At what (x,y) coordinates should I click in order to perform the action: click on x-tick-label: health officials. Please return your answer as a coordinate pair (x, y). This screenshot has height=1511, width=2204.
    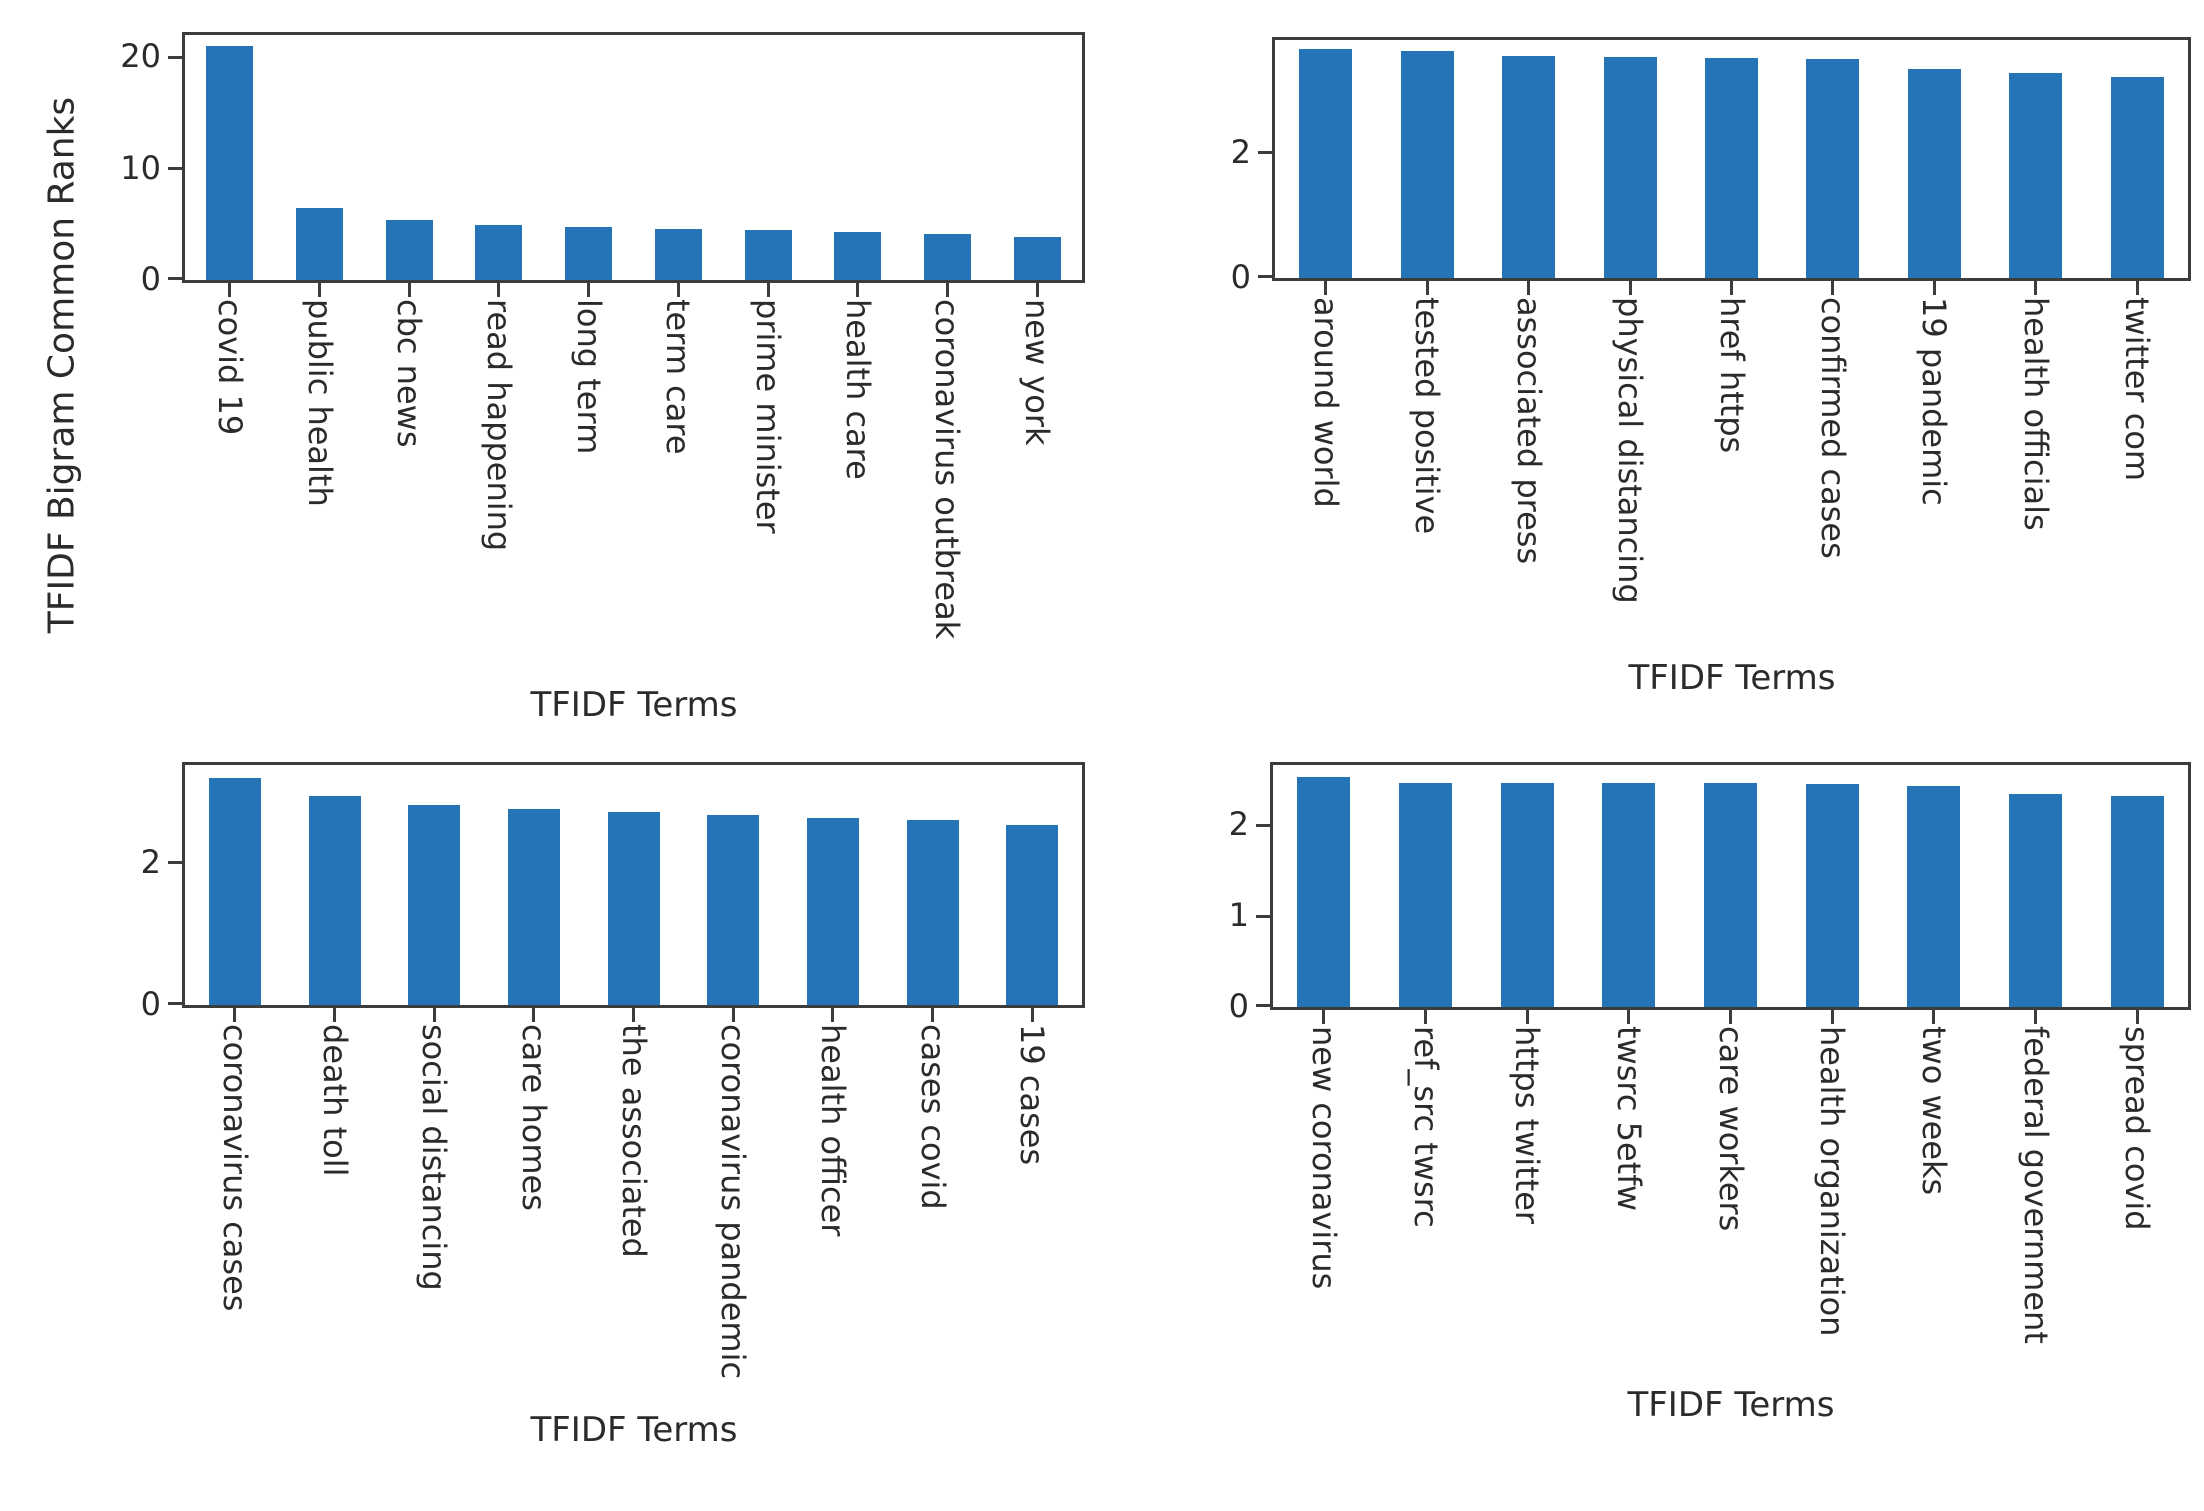
    Looking at the image, I should click on (2036, 414).